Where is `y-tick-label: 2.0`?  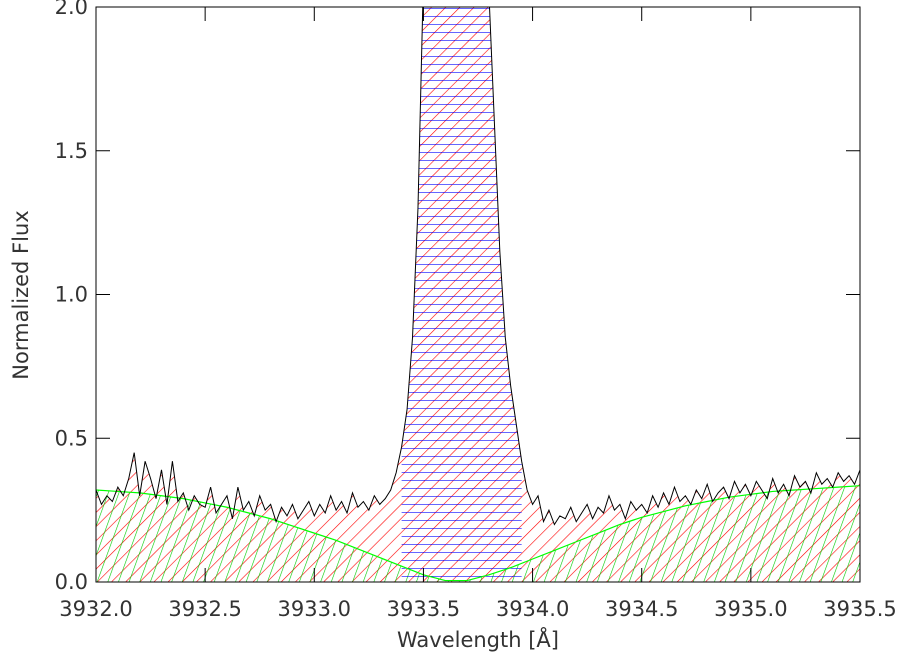 y-tick-label: 2.0 is located at coordinates (71, 9).